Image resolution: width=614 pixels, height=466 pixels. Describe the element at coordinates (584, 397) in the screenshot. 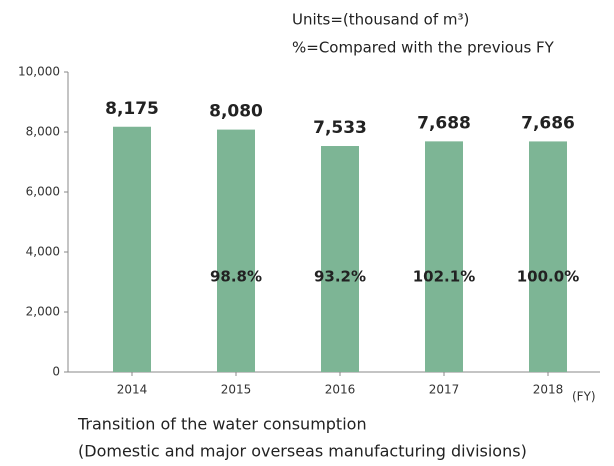

I see `x-unit: (FY)` at that location.